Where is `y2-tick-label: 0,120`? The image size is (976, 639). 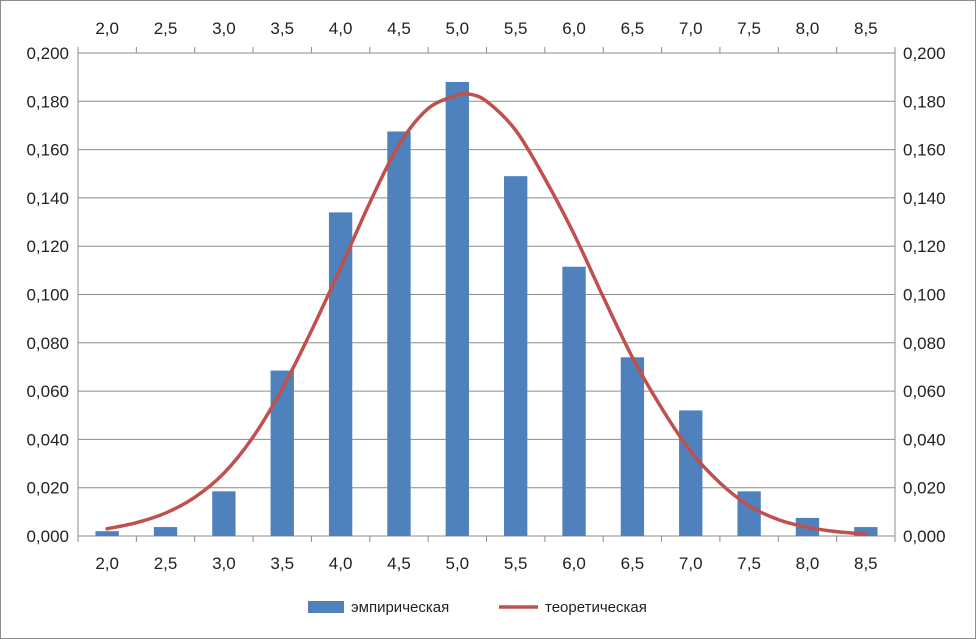
y2-tick-label: 0,120 is located at coordinates (924, 246).